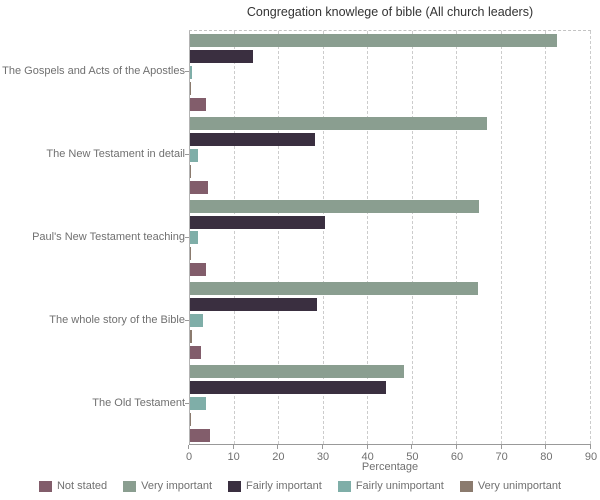 Image resolution: width=600 pixels, height=500 pixels. I want to click on legend-label: Fairly unimportant, so click(399, 486).